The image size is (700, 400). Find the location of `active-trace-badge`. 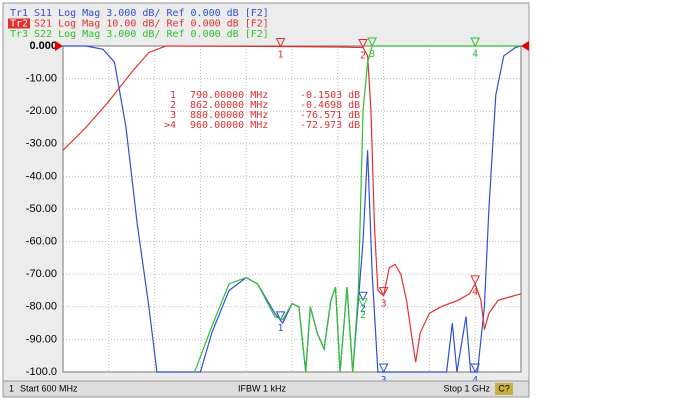

active-trace-badge is located at coordinates (19, 23).